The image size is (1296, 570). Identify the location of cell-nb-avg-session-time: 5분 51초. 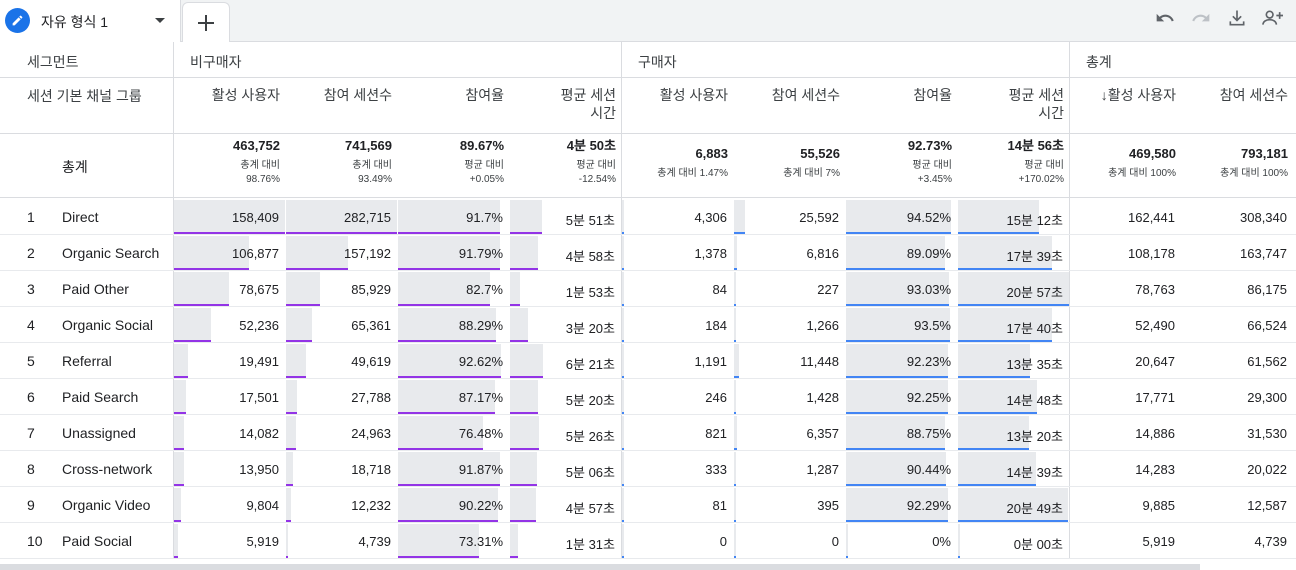
(565, 217).